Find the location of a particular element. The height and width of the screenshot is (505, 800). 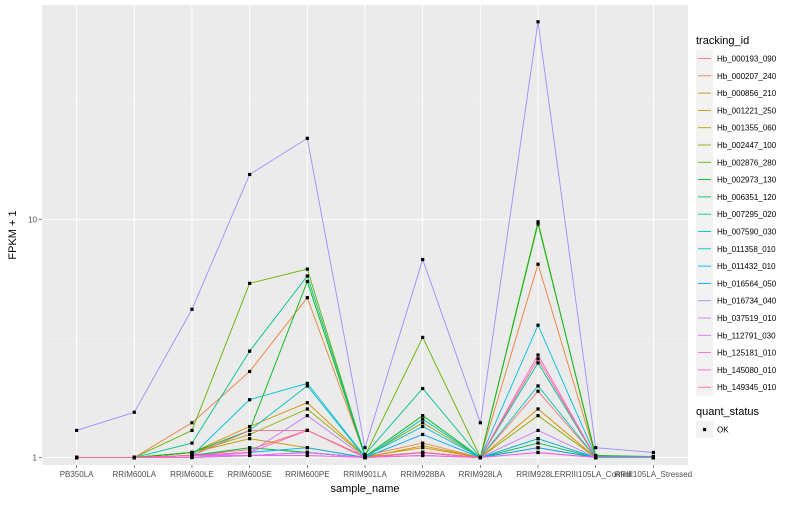

legend-label: Hb_001221_250 is located at coordinates (747, 110).